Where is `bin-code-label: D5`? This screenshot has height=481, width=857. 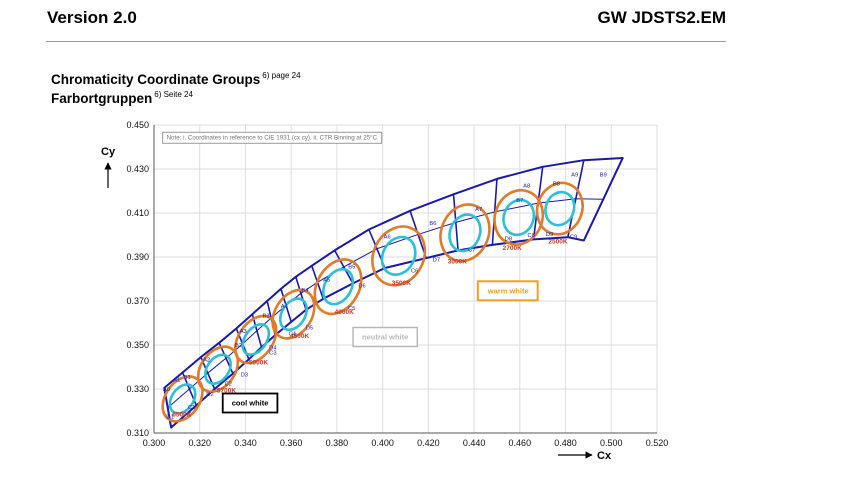 bin-code-label: D5 is located at coordinates (309, 329).